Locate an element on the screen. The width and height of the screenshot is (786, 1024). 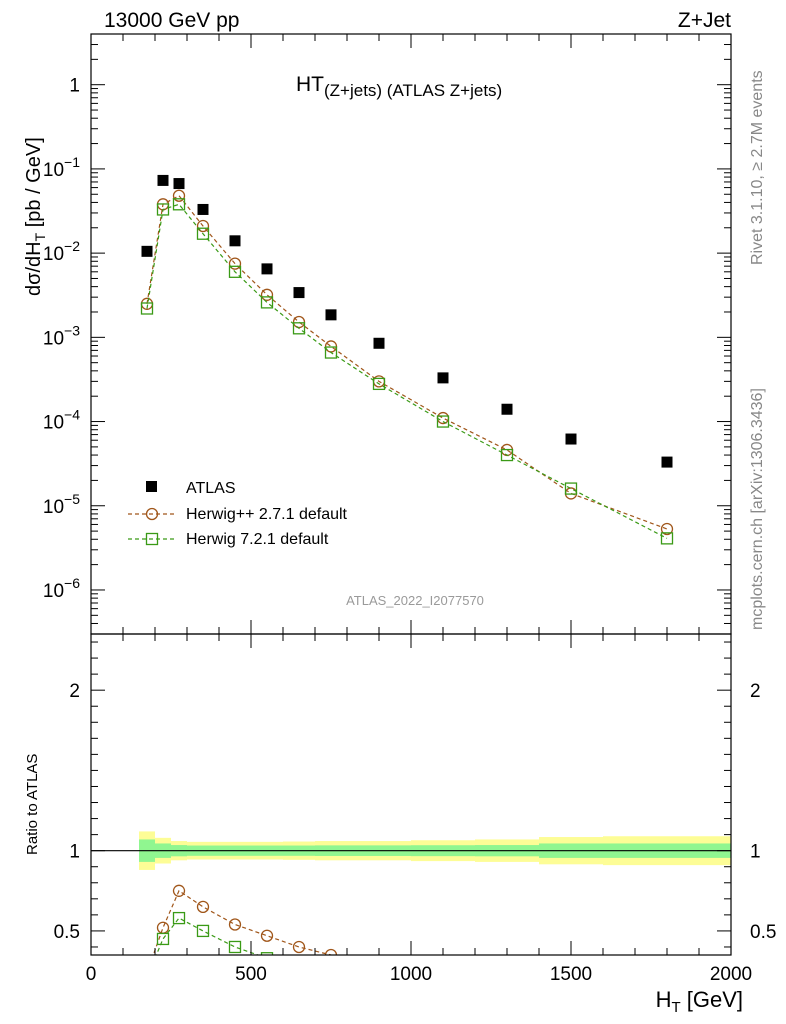
xlabel-sub: T is located at coordinates (675, 1007).